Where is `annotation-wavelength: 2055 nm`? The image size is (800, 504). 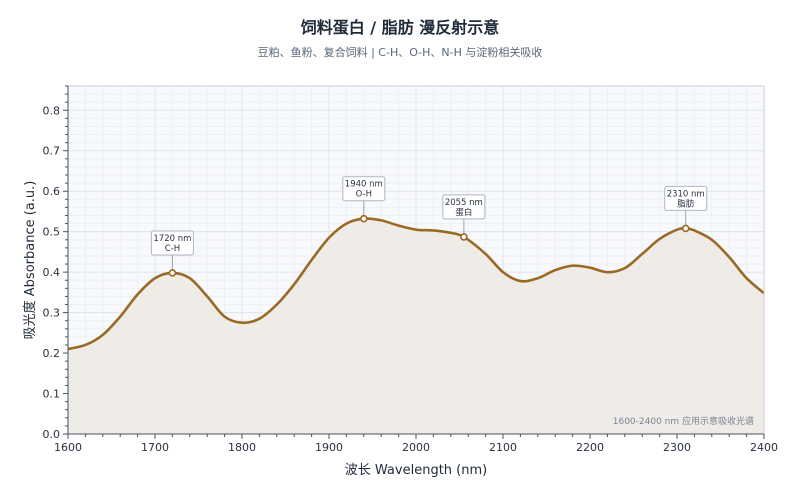 annotation-wavelength: 2055 nm is located at coordinates (464, 203).